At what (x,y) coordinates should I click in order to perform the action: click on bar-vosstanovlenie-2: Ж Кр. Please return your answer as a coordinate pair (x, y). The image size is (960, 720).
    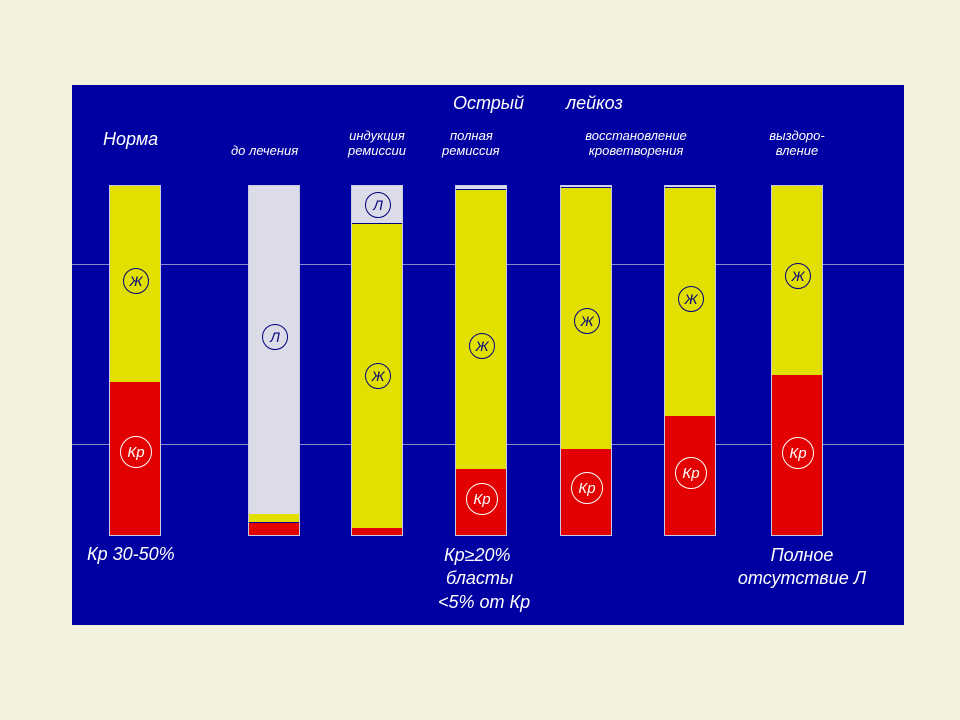
    Looking at the image, I should click on (690, 360).